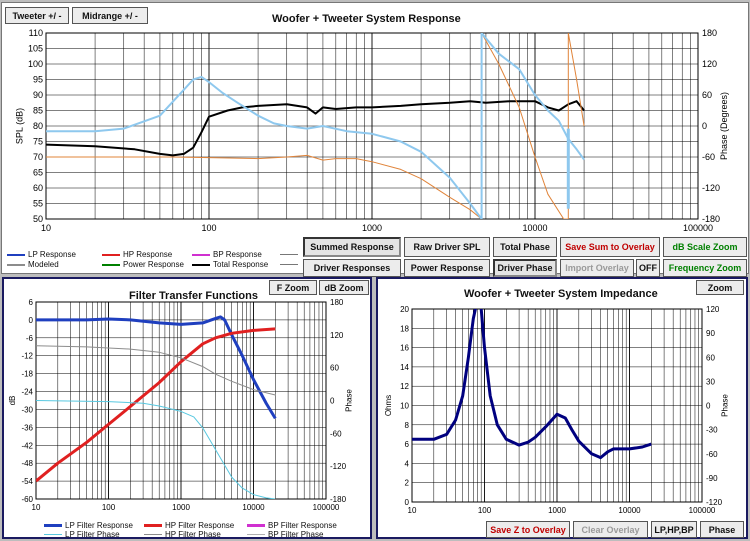 This screenshot has width=750, height=541. What do you see at coordinates (37, 15) in the screenshot?
I see `tweeter-tab: Tweeter +/ -` at bounding box center [37, 15].